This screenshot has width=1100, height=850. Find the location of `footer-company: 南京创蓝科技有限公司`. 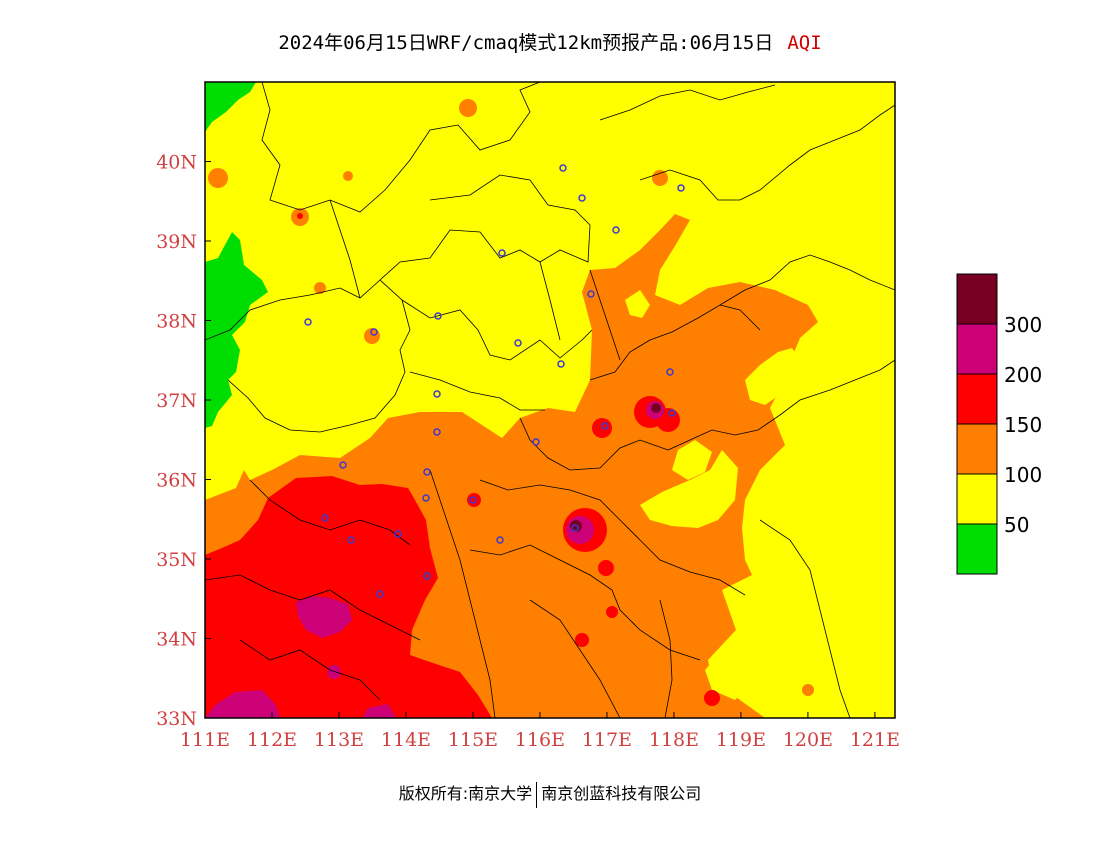

footer-company: 南京创蓝科技有限公司 is located at coordinates (621, 793).